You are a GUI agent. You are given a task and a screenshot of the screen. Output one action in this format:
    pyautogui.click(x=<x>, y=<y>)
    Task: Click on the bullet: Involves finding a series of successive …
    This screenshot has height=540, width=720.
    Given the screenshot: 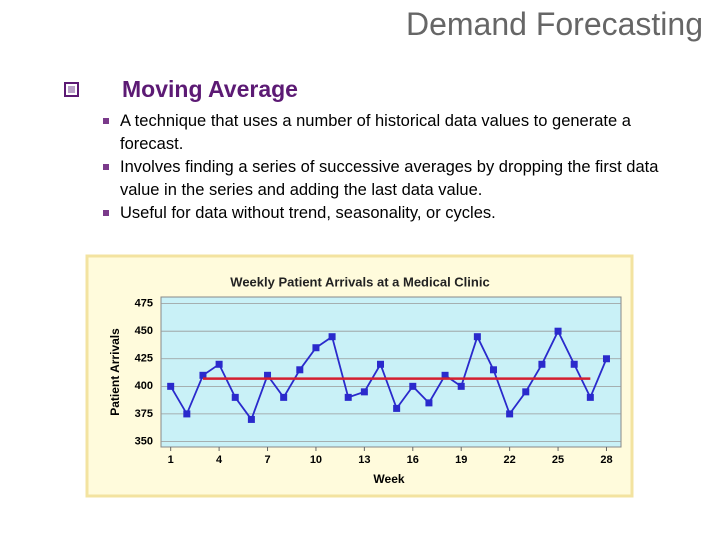 What is the action you would take?
    pyautogui.click(x=395, y=179)
    